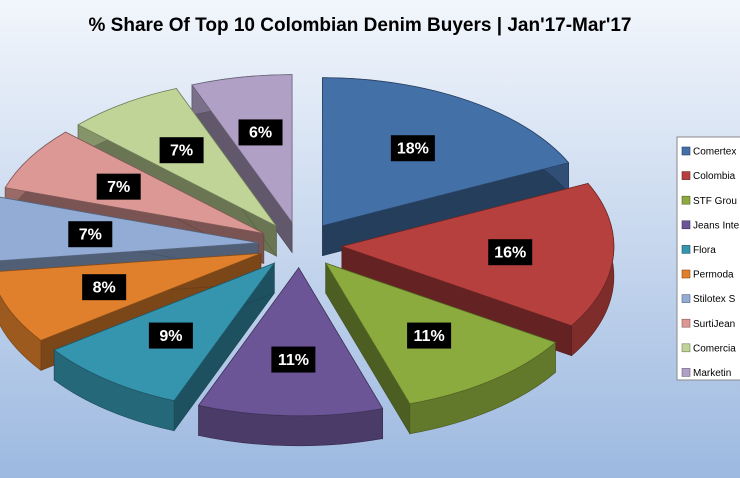 This screenshot has width=740, height=478. I want to click on legend-label: Flora, so click(704, 250).